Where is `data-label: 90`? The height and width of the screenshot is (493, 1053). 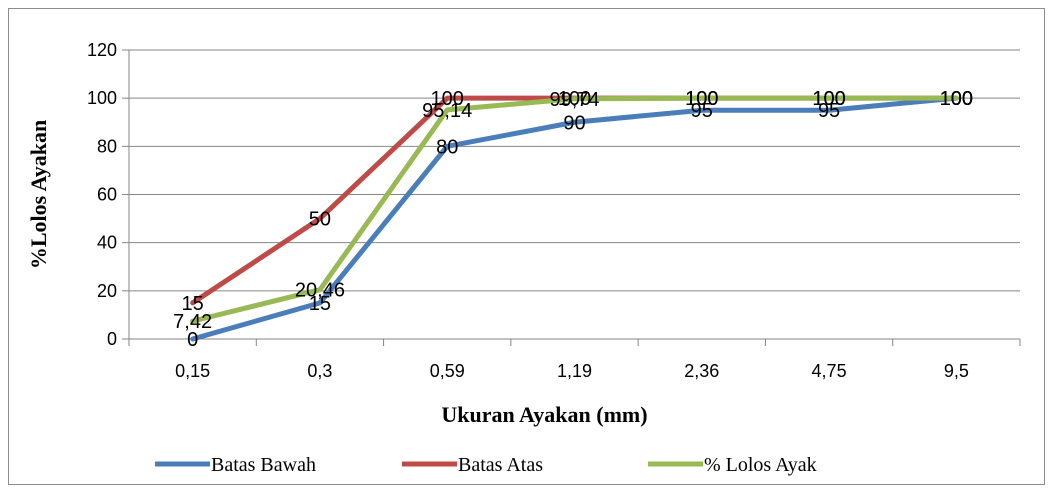
data-label: 90 is located at coordinates (574, 123).